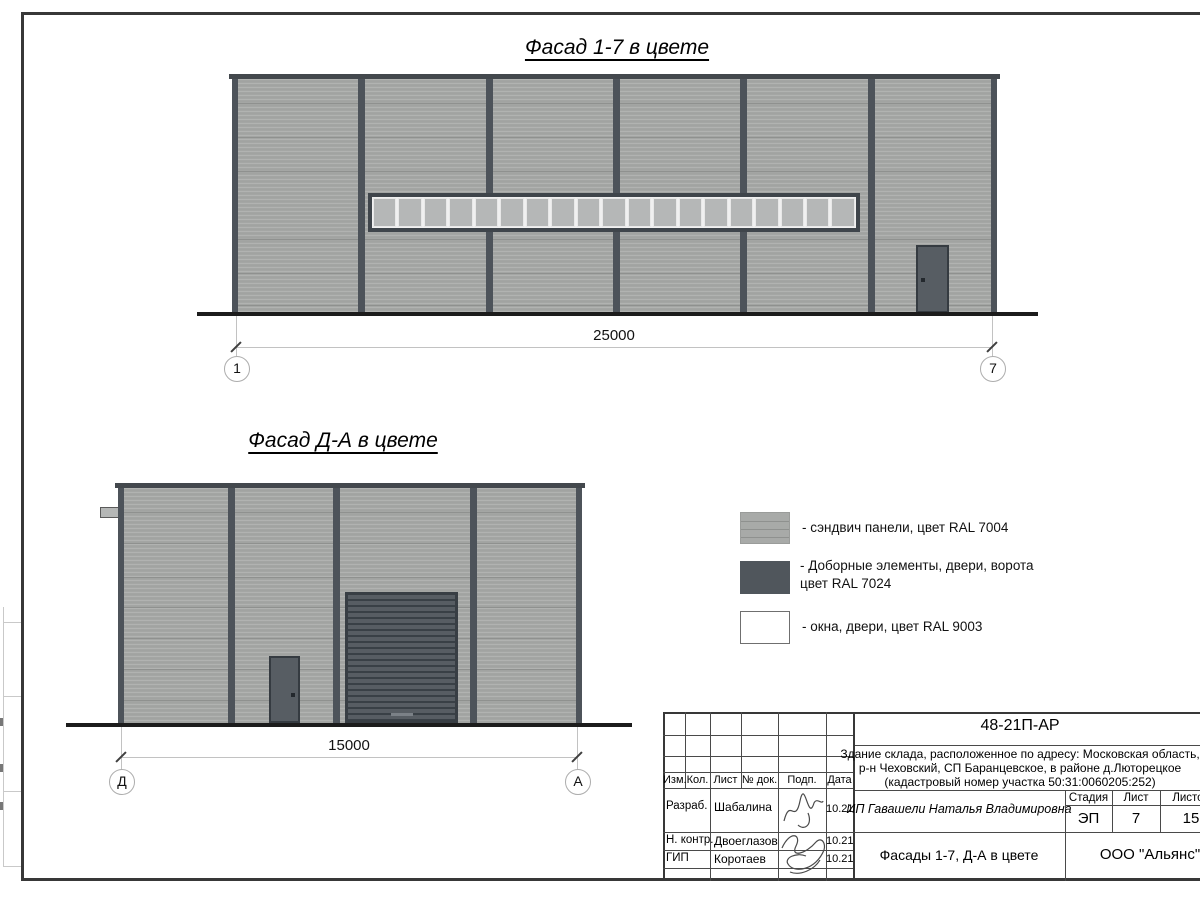 The height and width of the screenshot is (900, 1200). I want to click on doc-code: 48-21П-АР, so click(1020, 725).